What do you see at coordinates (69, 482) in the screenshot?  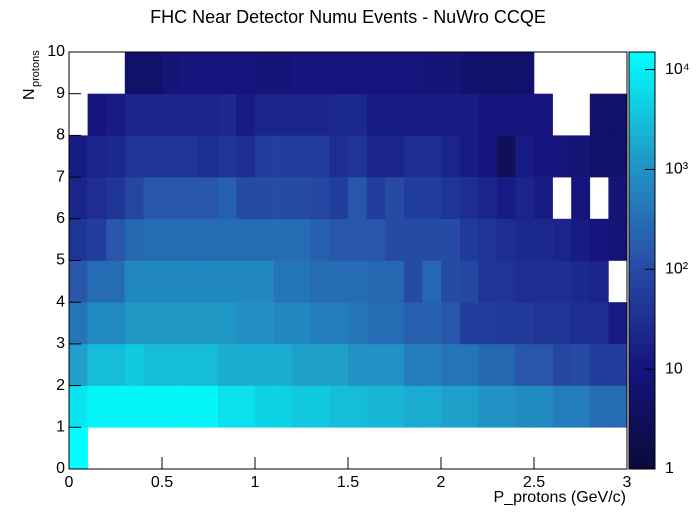 I see `x-tick-label: 0` at bounding box center [69, 482].